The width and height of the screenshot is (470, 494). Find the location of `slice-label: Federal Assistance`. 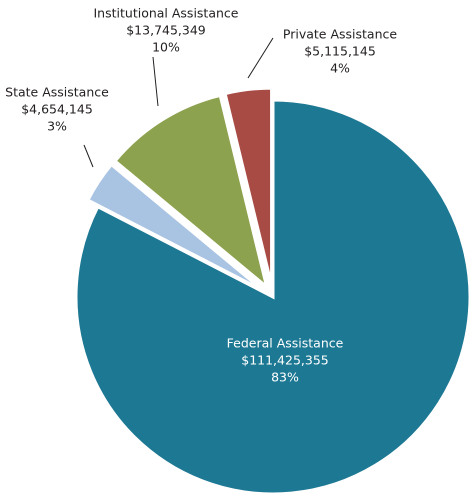

slice-label: Federal Assistance is located at coordinates (285, 343).